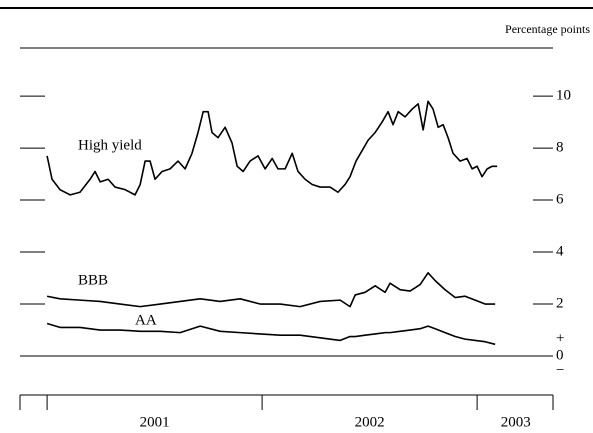 The width and height of the screenshot is (593, 433). I want to click on sign-minus: −, so click(560, 370).